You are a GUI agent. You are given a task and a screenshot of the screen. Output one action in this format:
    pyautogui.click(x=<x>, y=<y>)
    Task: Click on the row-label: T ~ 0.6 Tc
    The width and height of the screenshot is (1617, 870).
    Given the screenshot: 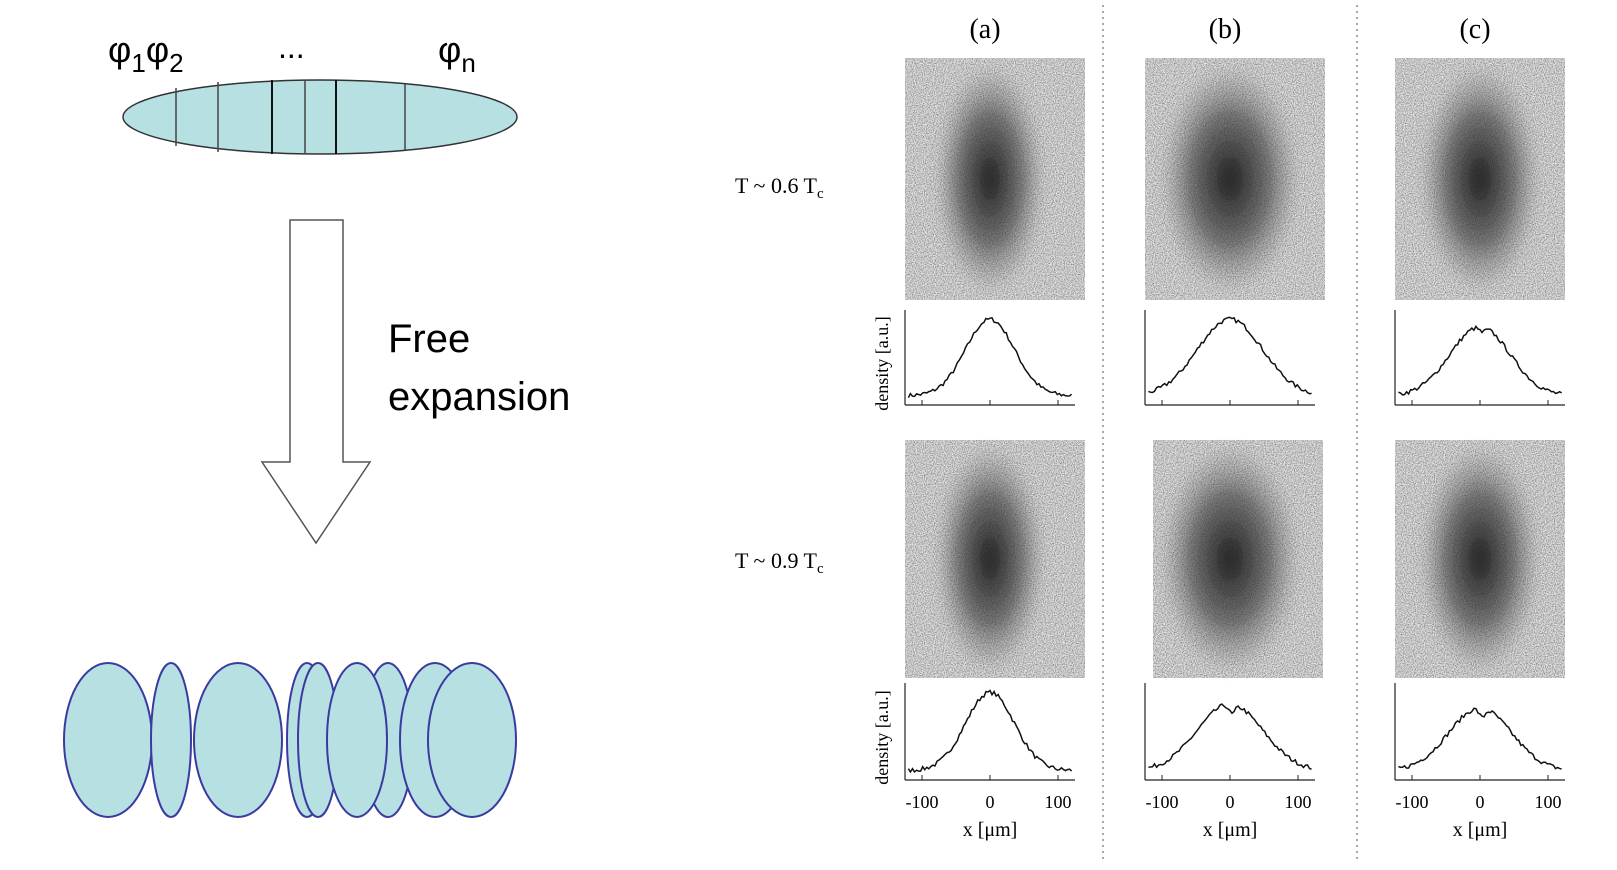 What is the action you would take?
    pyautogui.click(x=779, y=187)
    